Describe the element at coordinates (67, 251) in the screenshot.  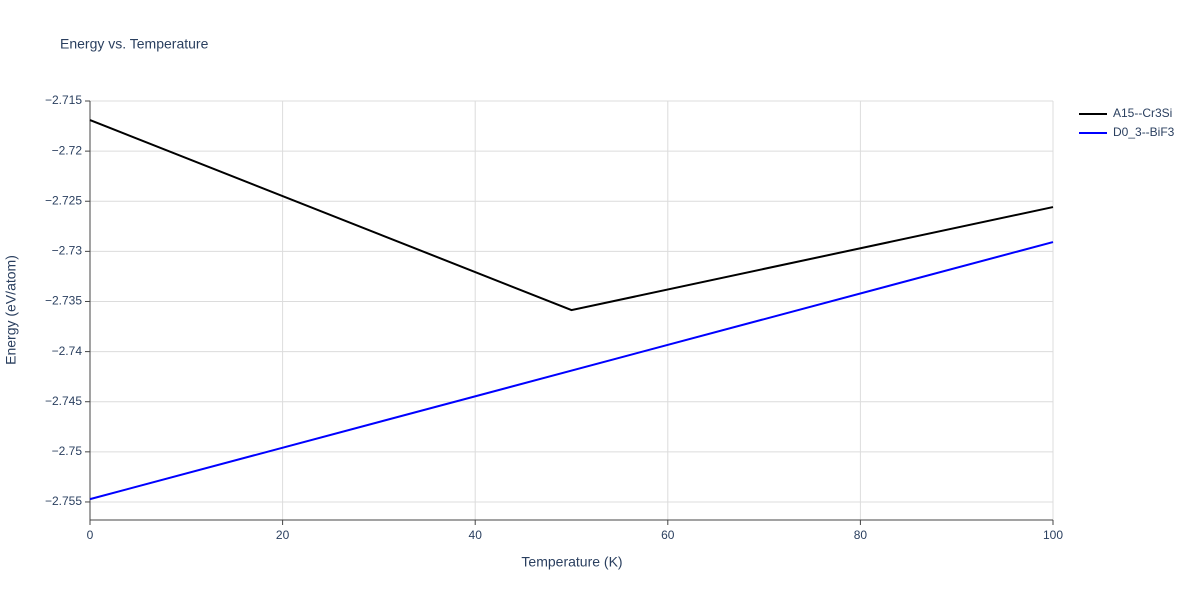
I see `y-tick-label: −2.73` at that location.